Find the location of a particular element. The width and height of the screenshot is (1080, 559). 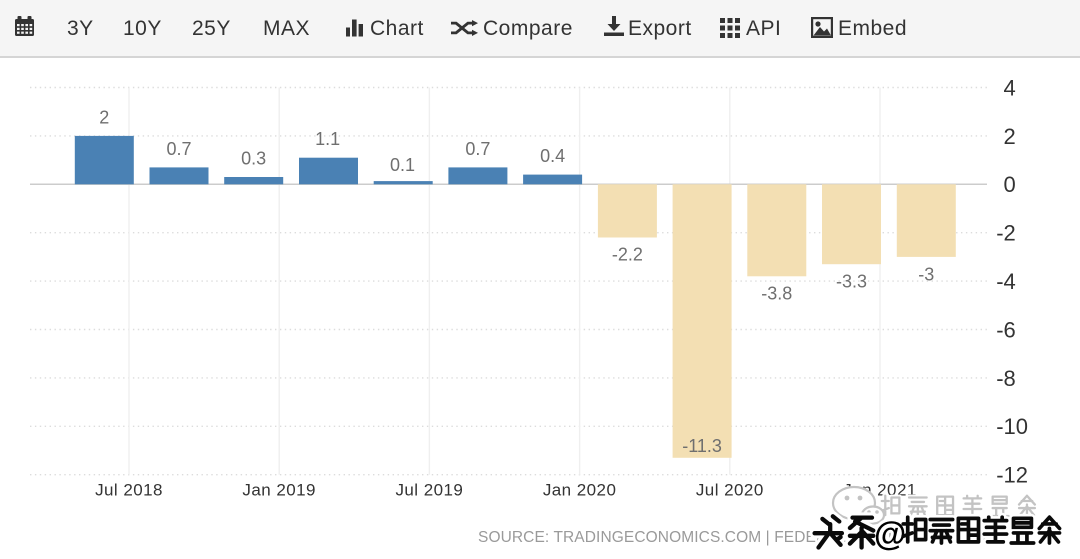

svg-text: -3.8 is located at coordinates (776, 294).